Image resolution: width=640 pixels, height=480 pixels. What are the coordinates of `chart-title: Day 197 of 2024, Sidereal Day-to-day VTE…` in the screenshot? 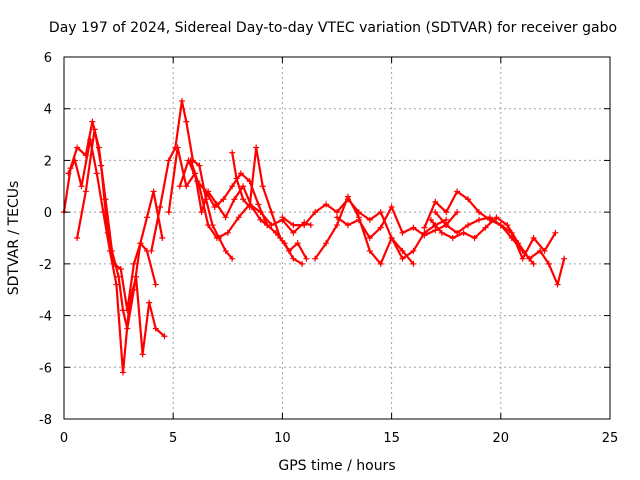 It's located at (333, 28).